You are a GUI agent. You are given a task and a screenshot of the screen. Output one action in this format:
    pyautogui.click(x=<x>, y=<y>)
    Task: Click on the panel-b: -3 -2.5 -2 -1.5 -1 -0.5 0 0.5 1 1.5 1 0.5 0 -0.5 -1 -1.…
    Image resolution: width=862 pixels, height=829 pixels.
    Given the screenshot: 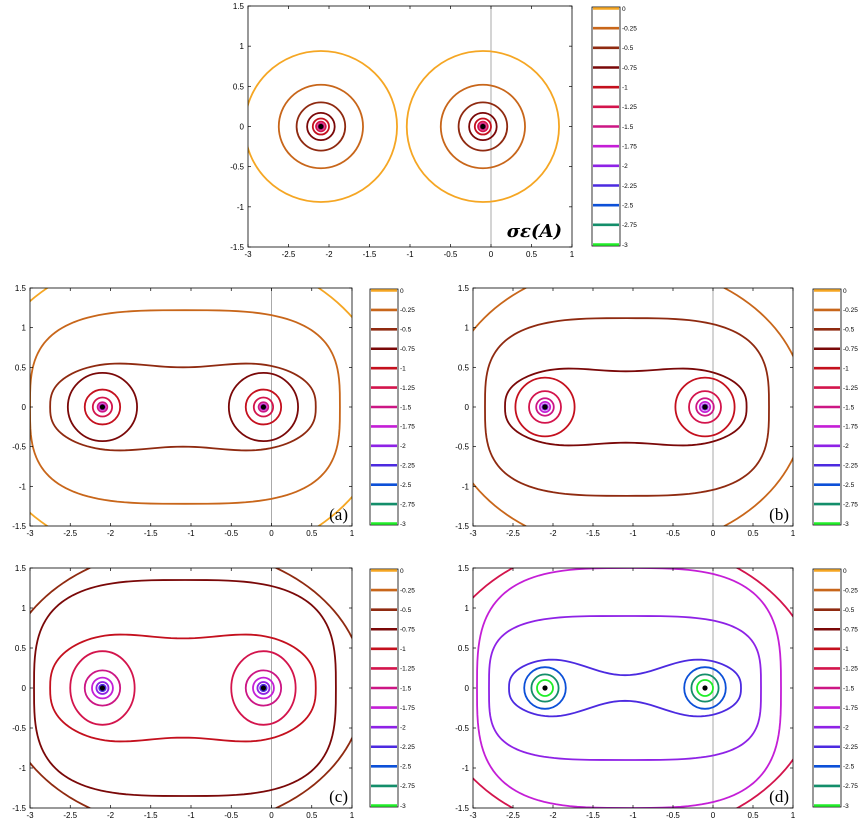 What is the action you would take?
    pyautogui.click(x=656, y=411)
    